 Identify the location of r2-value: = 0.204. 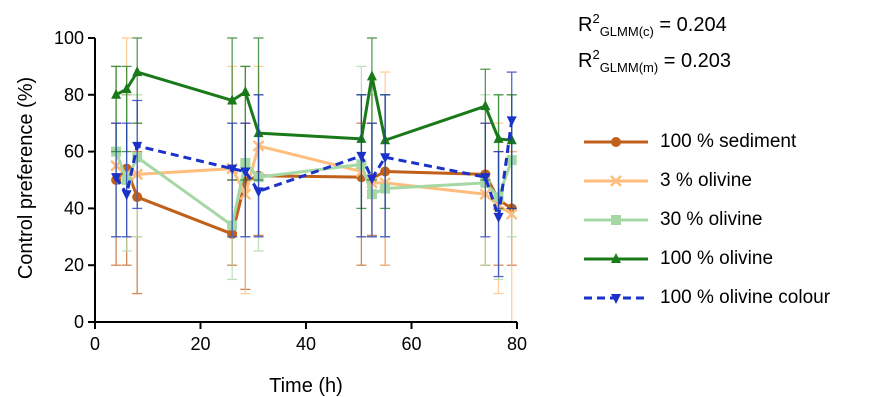
(690, 25).